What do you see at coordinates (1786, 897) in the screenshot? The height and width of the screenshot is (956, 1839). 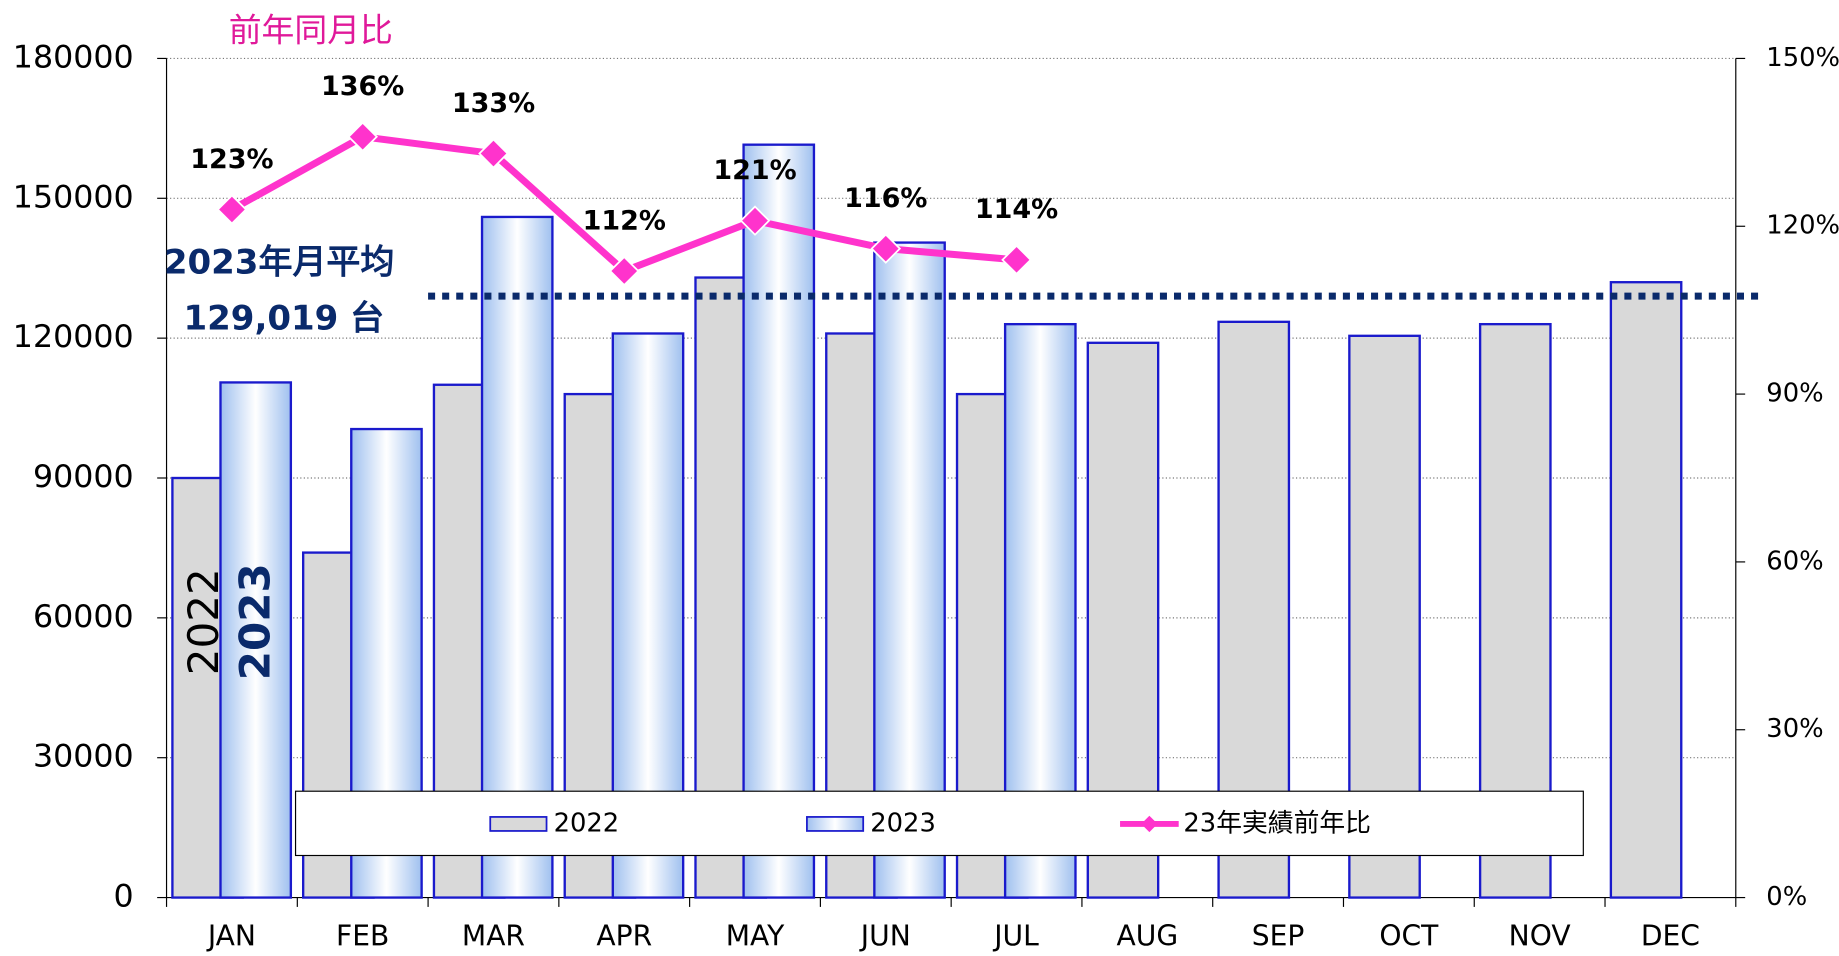 I see `y2-tick-label: 0%` at bounding box center [1786, 897].